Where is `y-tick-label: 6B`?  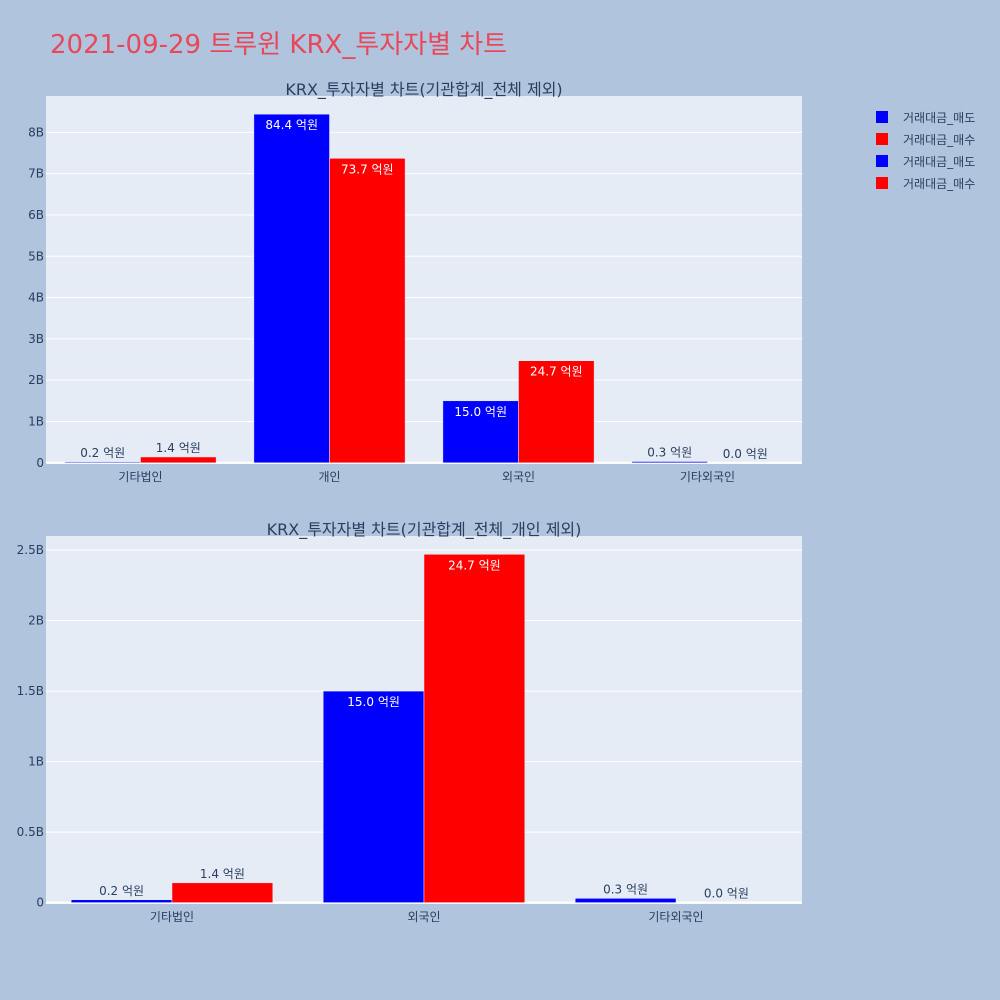 y-tick-label: 6B is located at coordinates (36, 215).